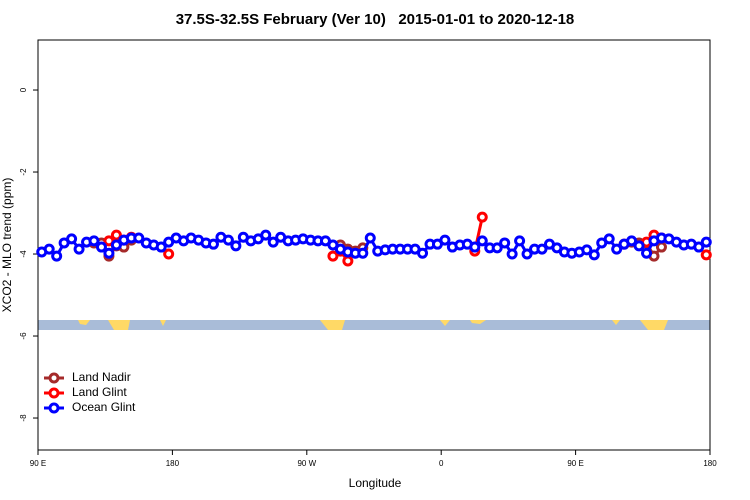 The image size is (750, 500). I want to click on ocean-strip, so click(374, 325).